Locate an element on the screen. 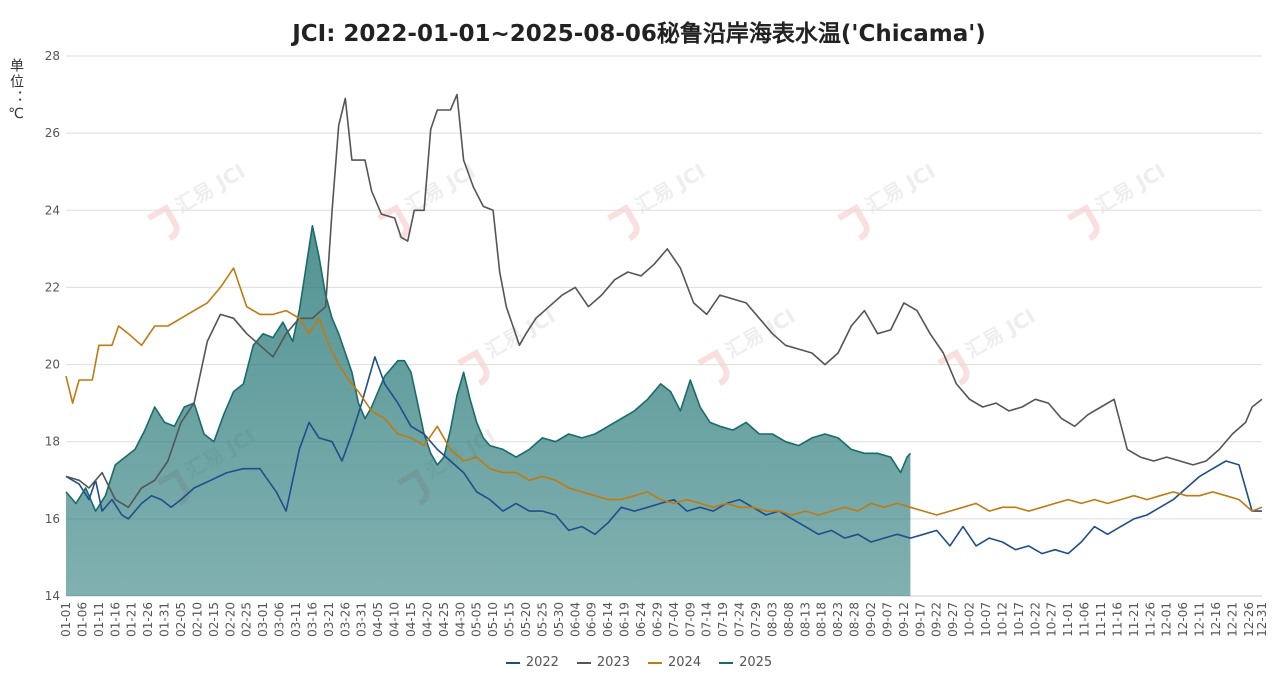 The height and width of the screenshot is (689, 1278). legend-label: 2022 is located at coordinates (542, 662).